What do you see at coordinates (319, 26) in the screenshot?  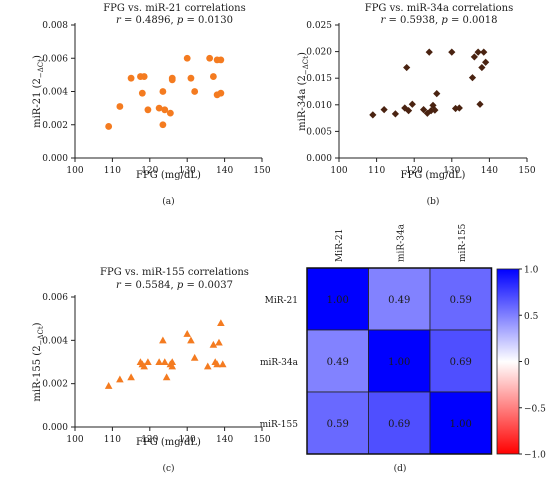 I see `scatter-2-y-tick-label: 0.025` at bounding box center [319, 26].